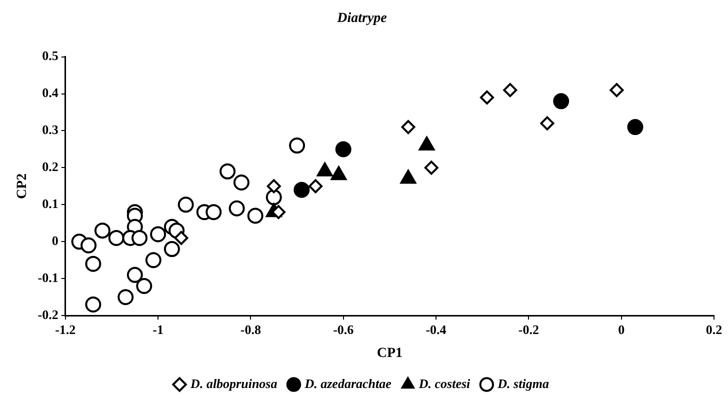  I want to click on y-tick-label: 0.4, so click(50, 92).